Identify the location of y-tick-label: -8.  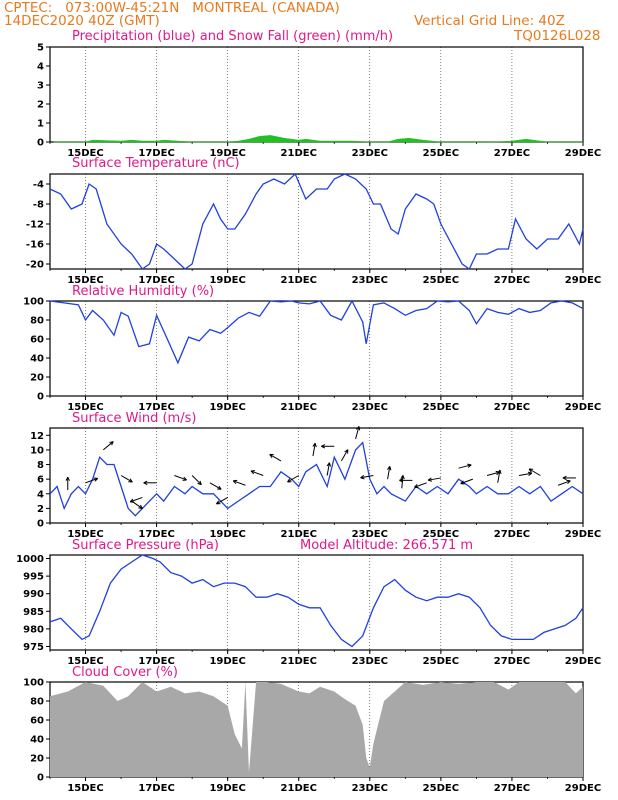
(38, 205).